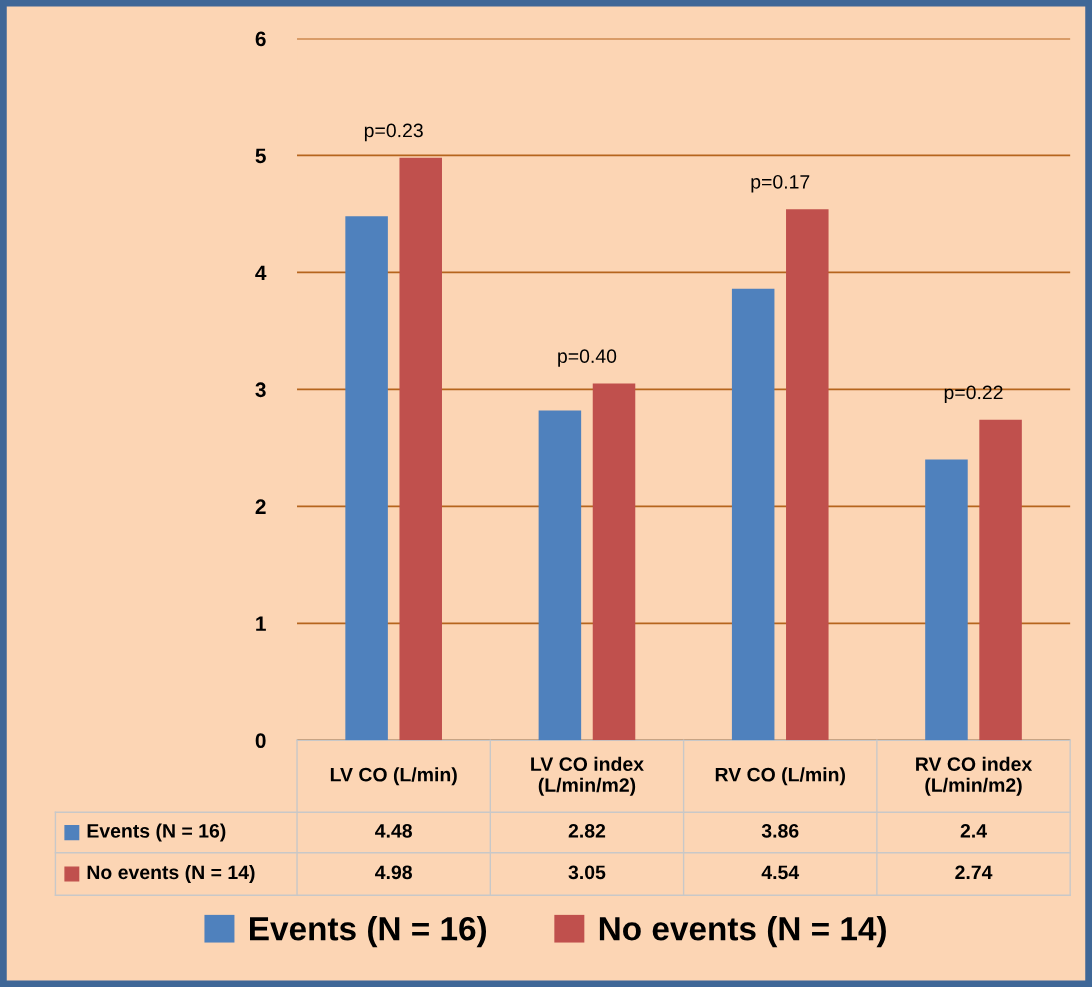 The height and width of the screenshot is (987, 1092). Describe the element at coordinates (587, 776) in the screenshot. I see `x-tick-label: LV CO index (L/min/m2)` at that location.